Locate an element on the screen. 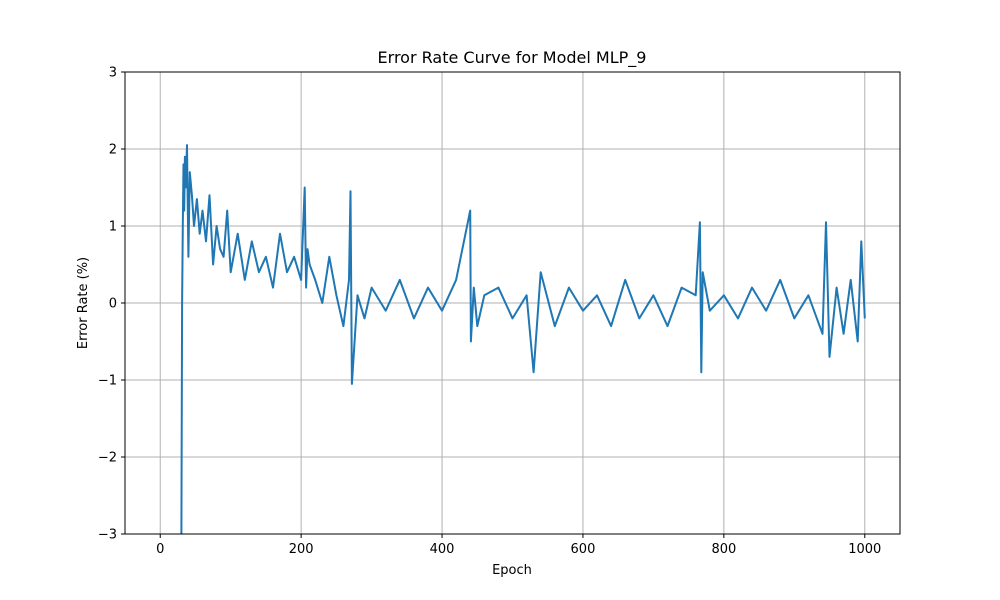 This screenshot has width=1000, height=600. x-tick-label: 800 is located at coordinates (723, 549).